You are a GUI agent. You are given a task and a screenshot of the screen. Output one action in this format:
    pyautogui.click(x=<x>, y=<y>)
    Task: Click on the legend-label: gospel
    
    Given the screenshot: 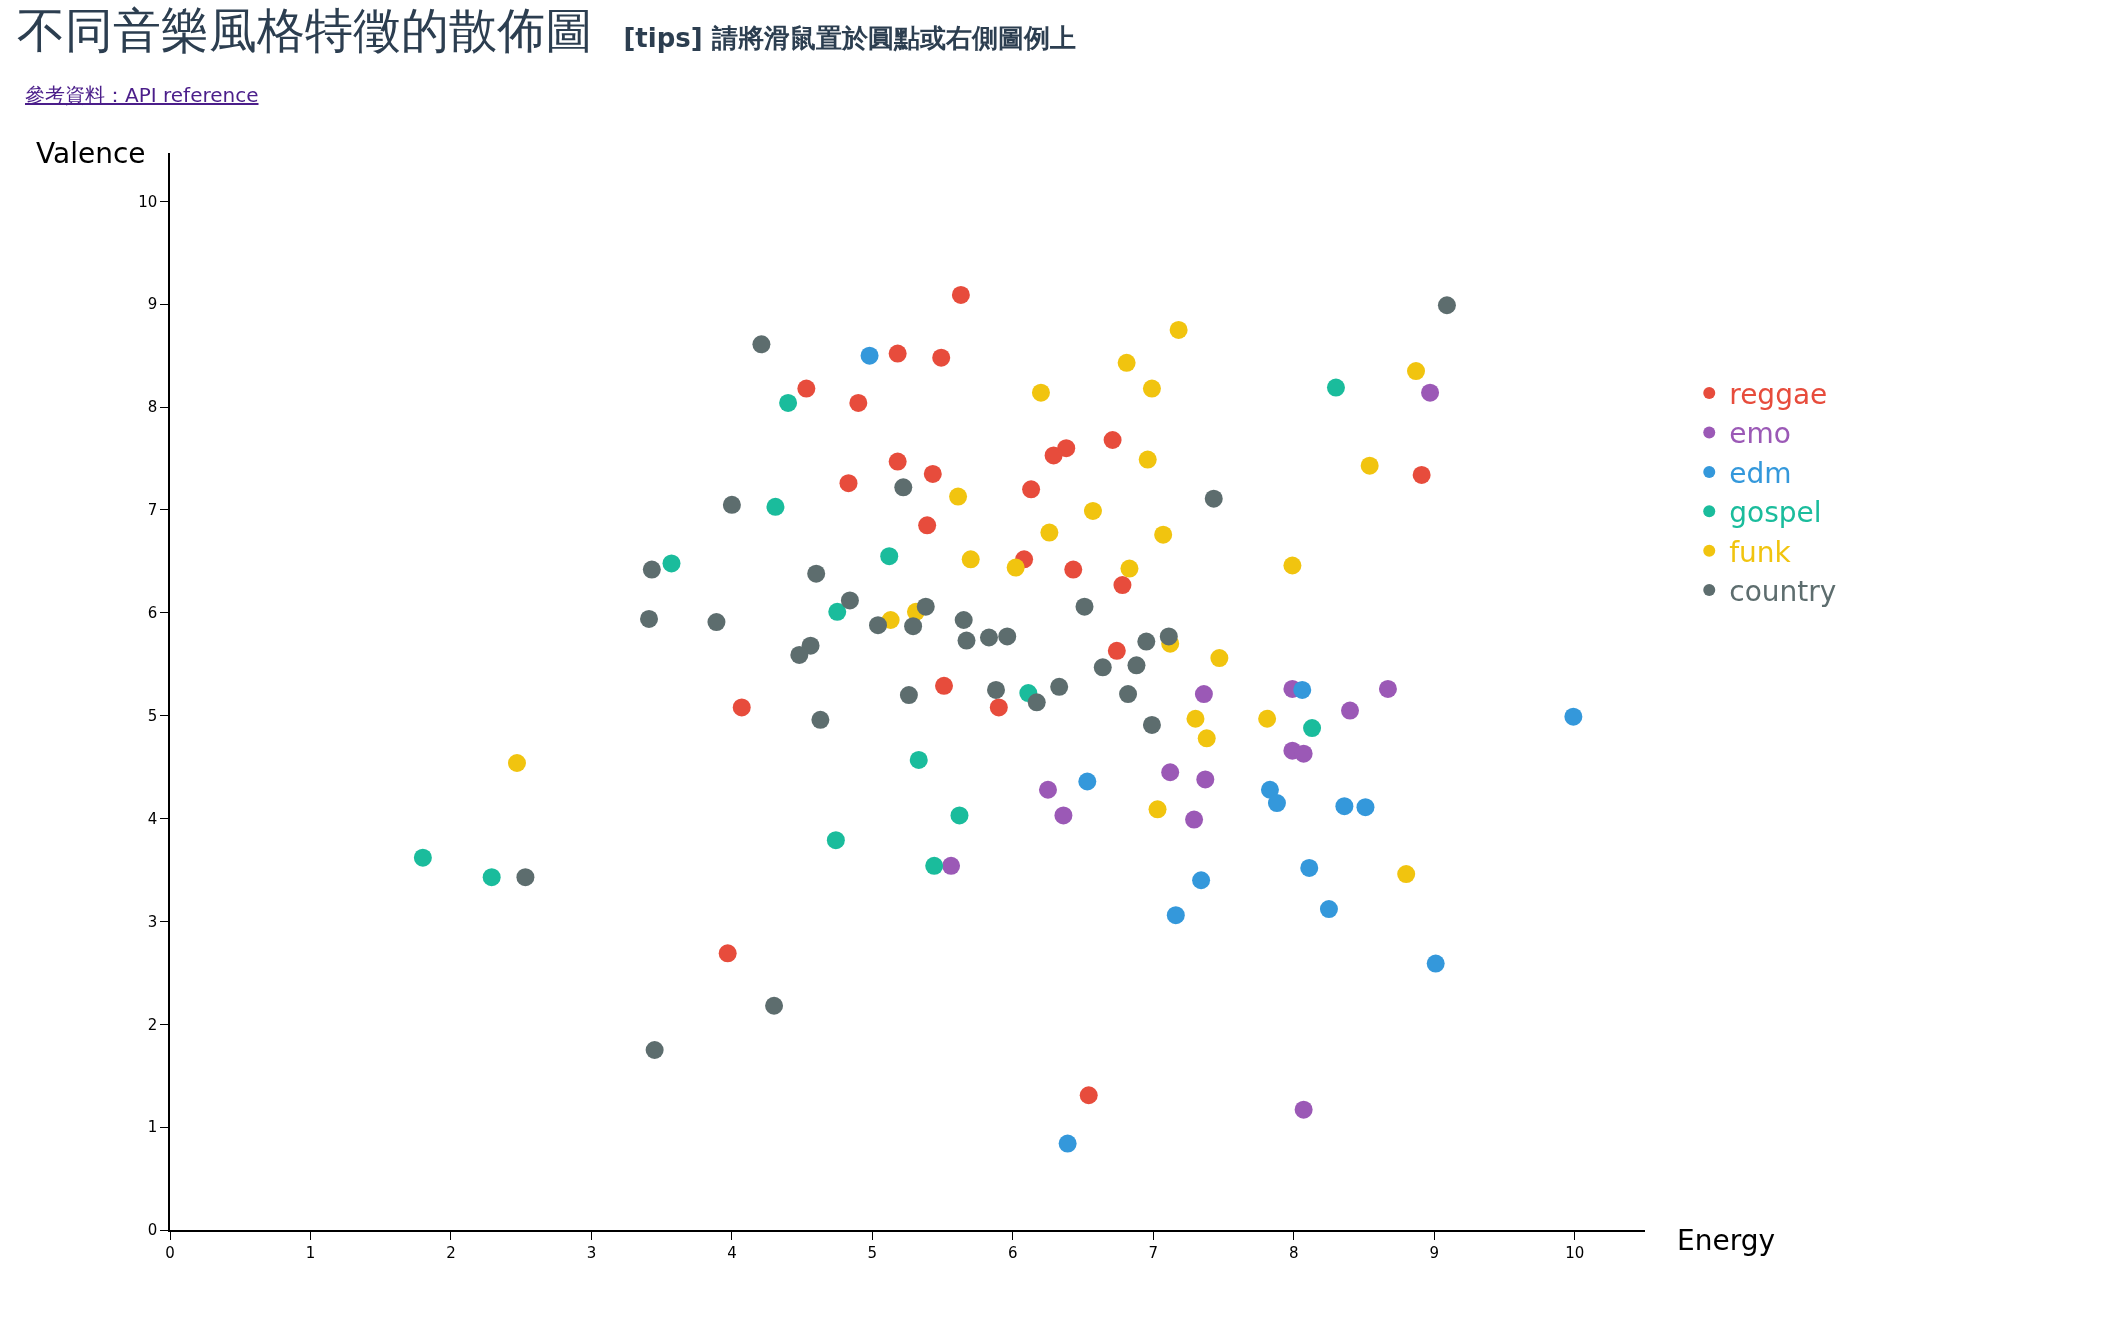 What is the action you would take?
    pyautogui.click(x=1775, y=513)
    